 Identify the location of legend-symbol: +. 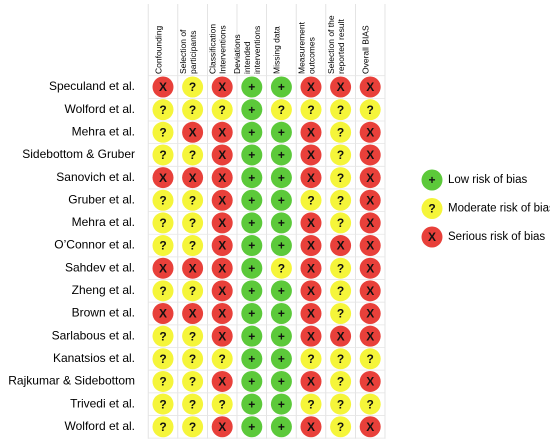
(431, 180).